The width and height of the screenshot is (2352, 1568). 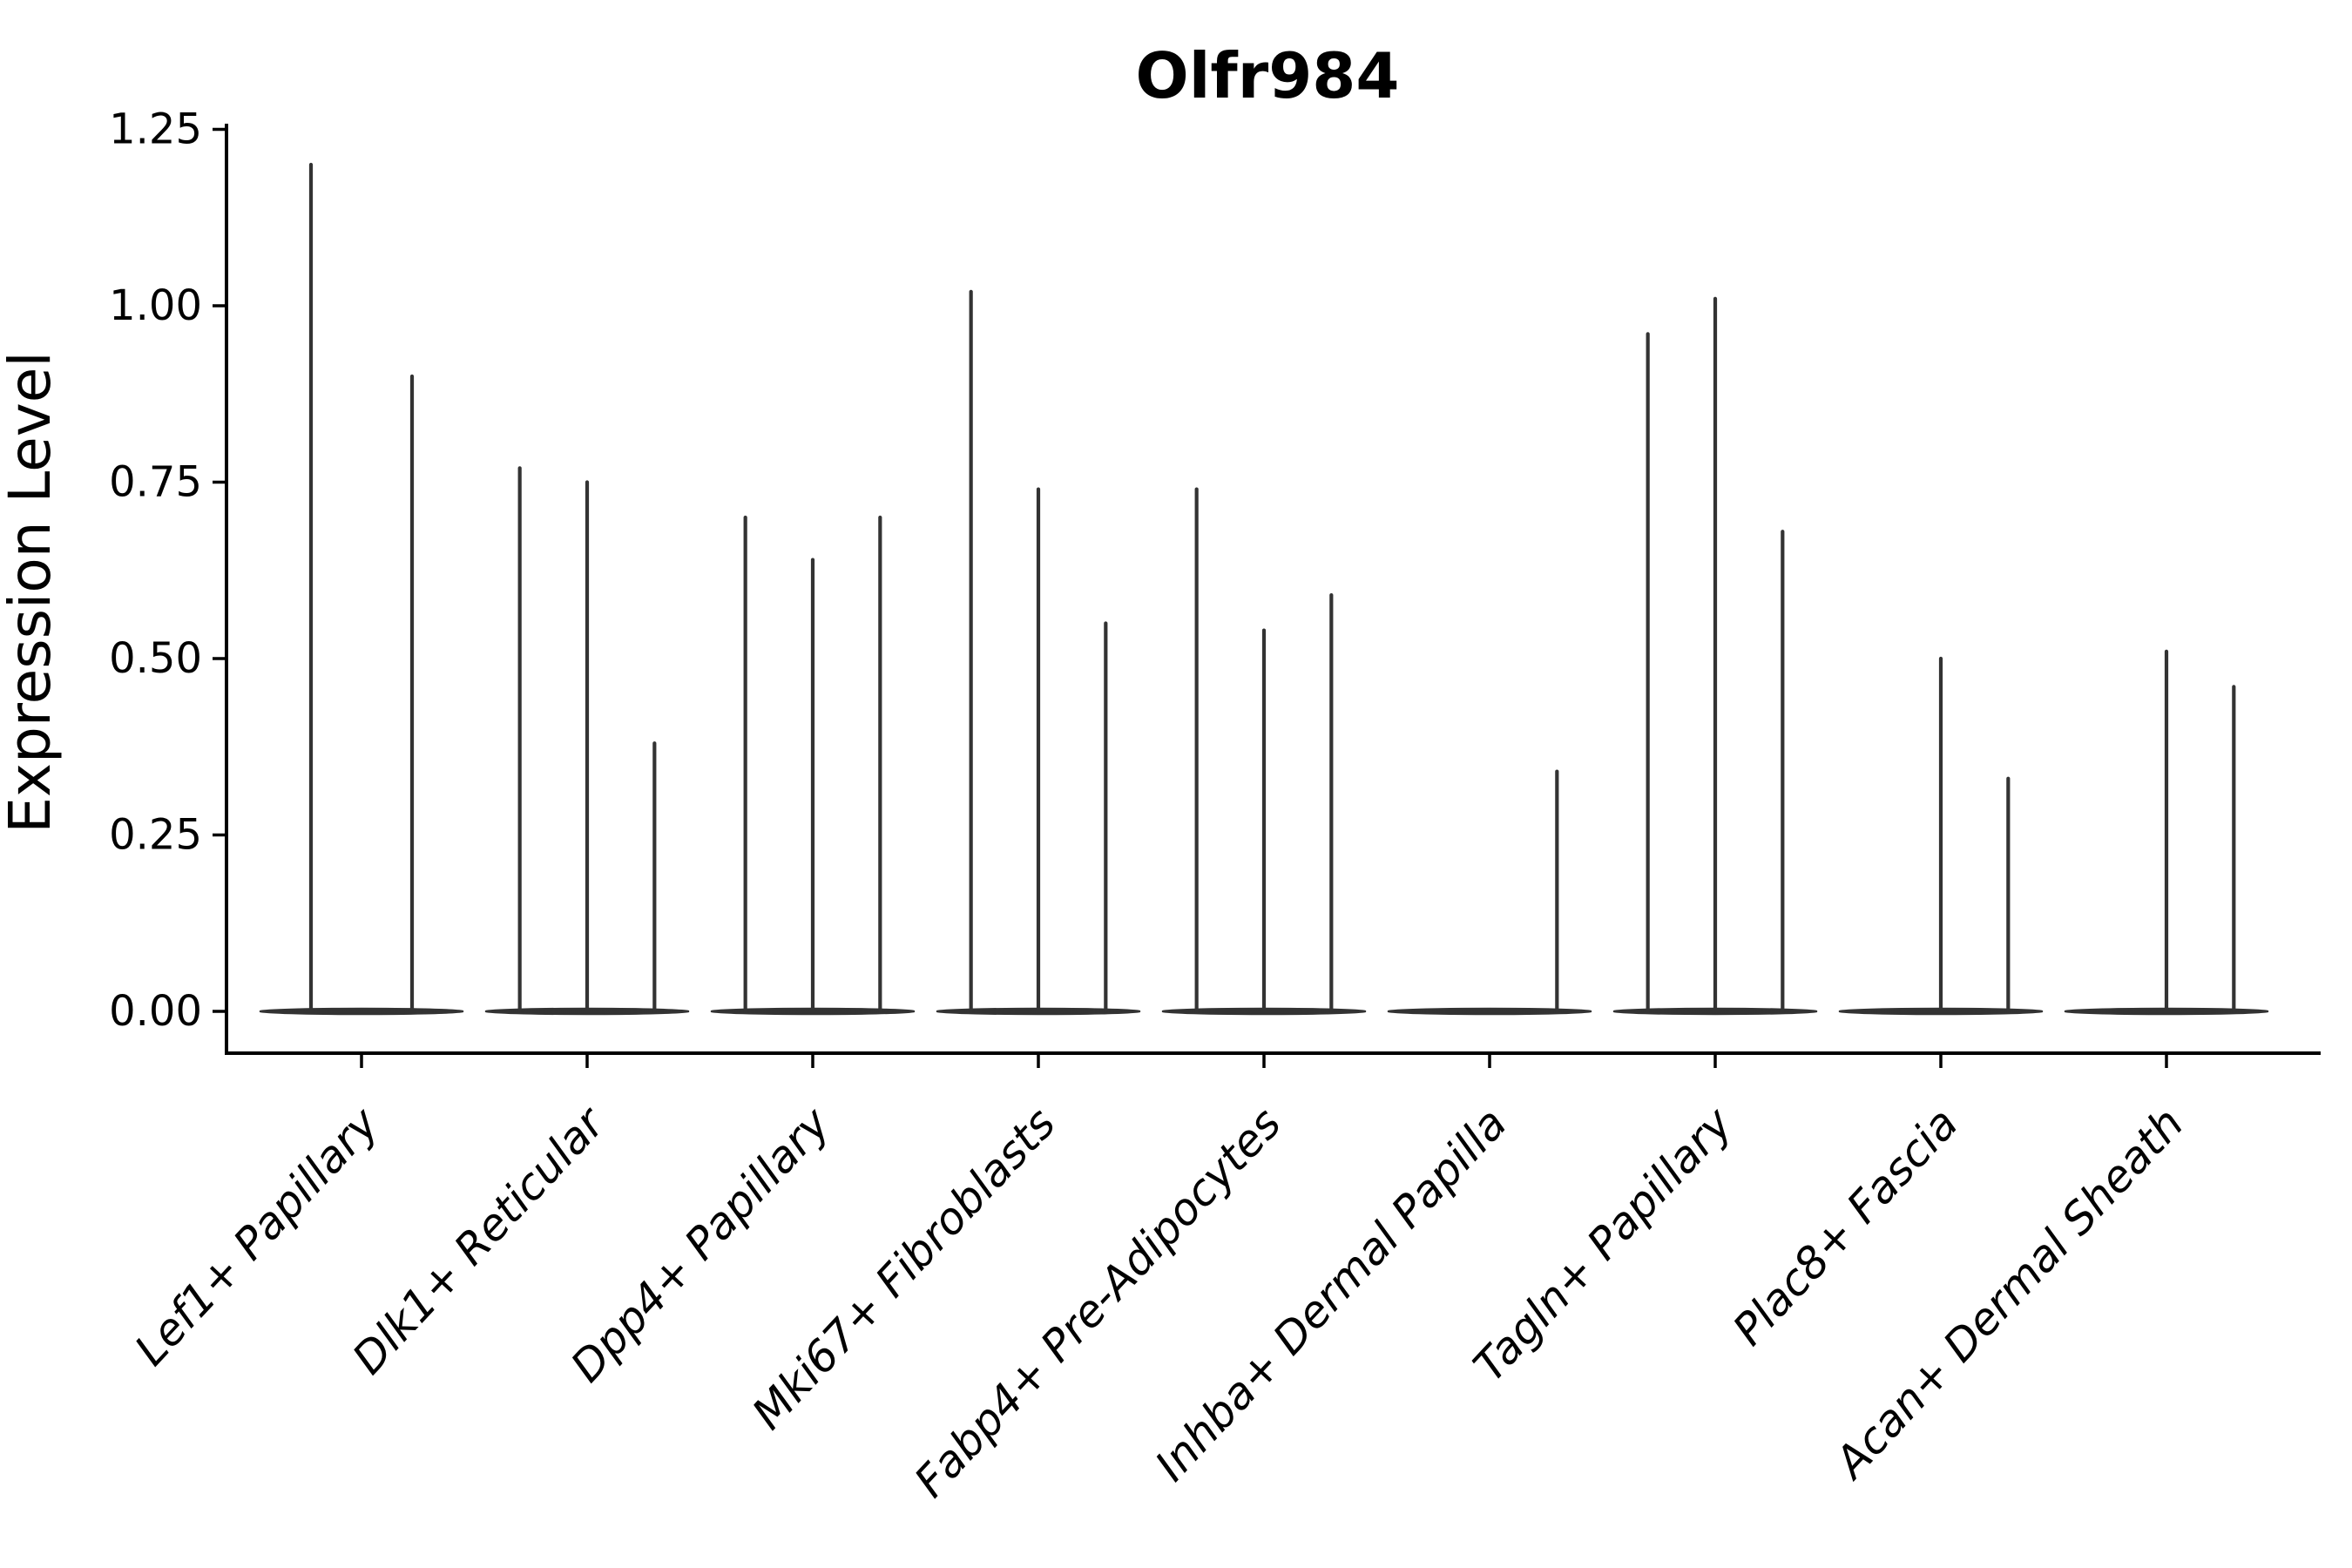 I want to click on y-tick-label: 1.00, so click(x=155, y=305).